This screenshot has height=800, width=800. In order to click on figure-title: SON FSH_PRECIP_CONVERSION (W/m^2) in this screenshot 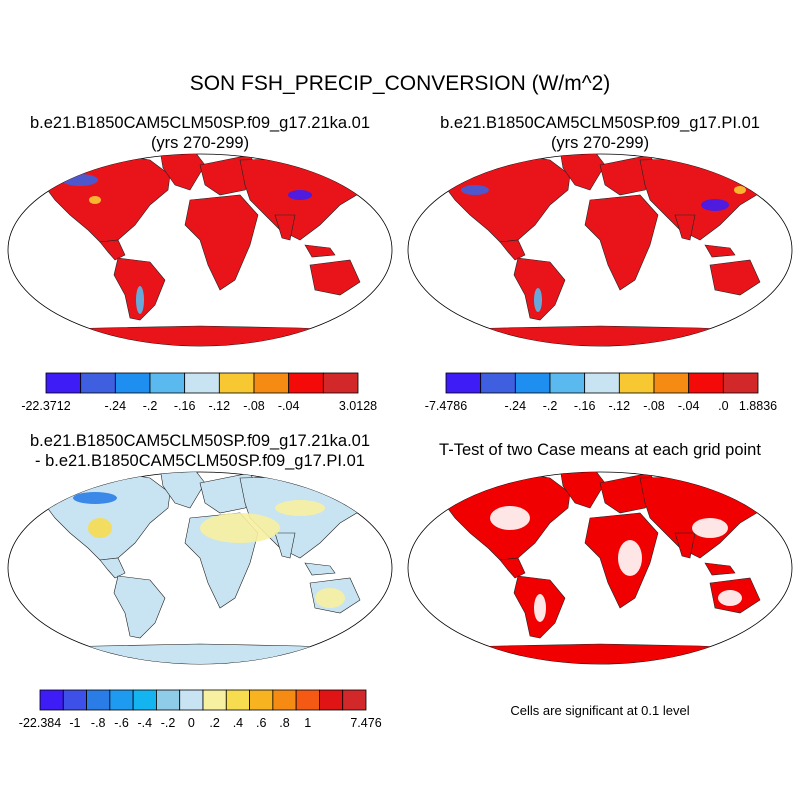, I will do `click(400, 83)`.